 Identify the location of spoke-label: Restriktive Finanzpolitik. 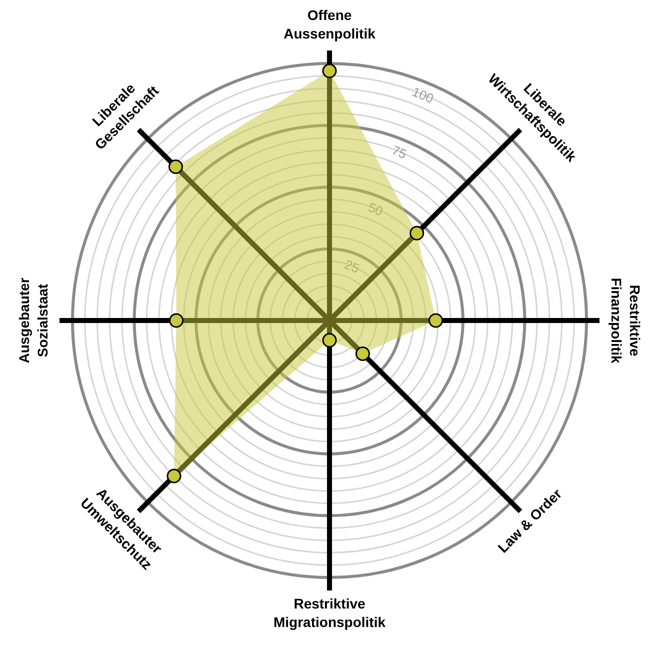
(625, 321).